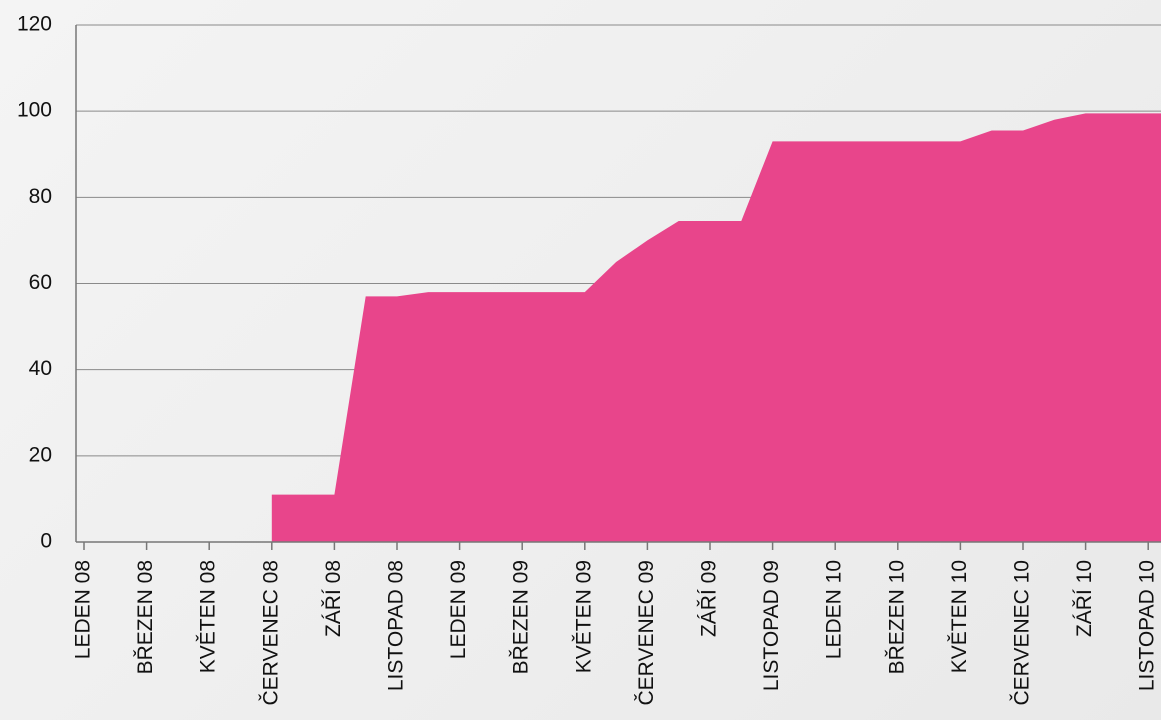 This screenshot has width=1161, height=720. What do you see at coordinates (709, 598) in the screenshot?
I see `x-tick-label: ZÁŘÍ 09` at bounding box center [709, 598].